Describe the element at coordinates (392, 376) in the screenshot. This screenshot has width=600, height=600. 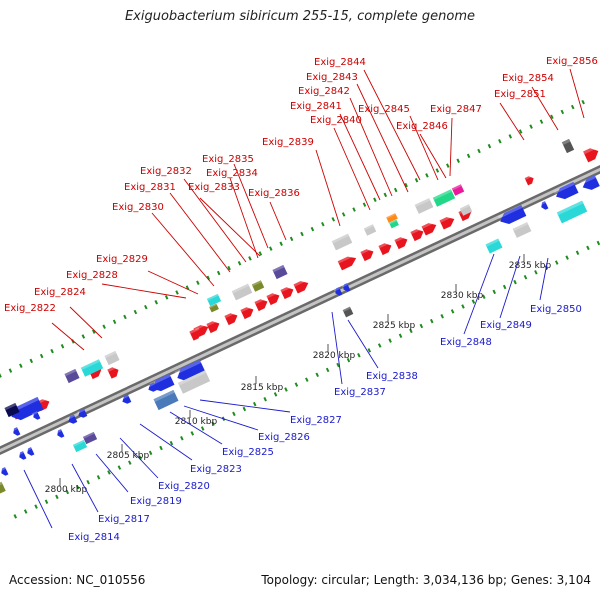
I see `reverse-gene-label: Exig_2838` at that location.